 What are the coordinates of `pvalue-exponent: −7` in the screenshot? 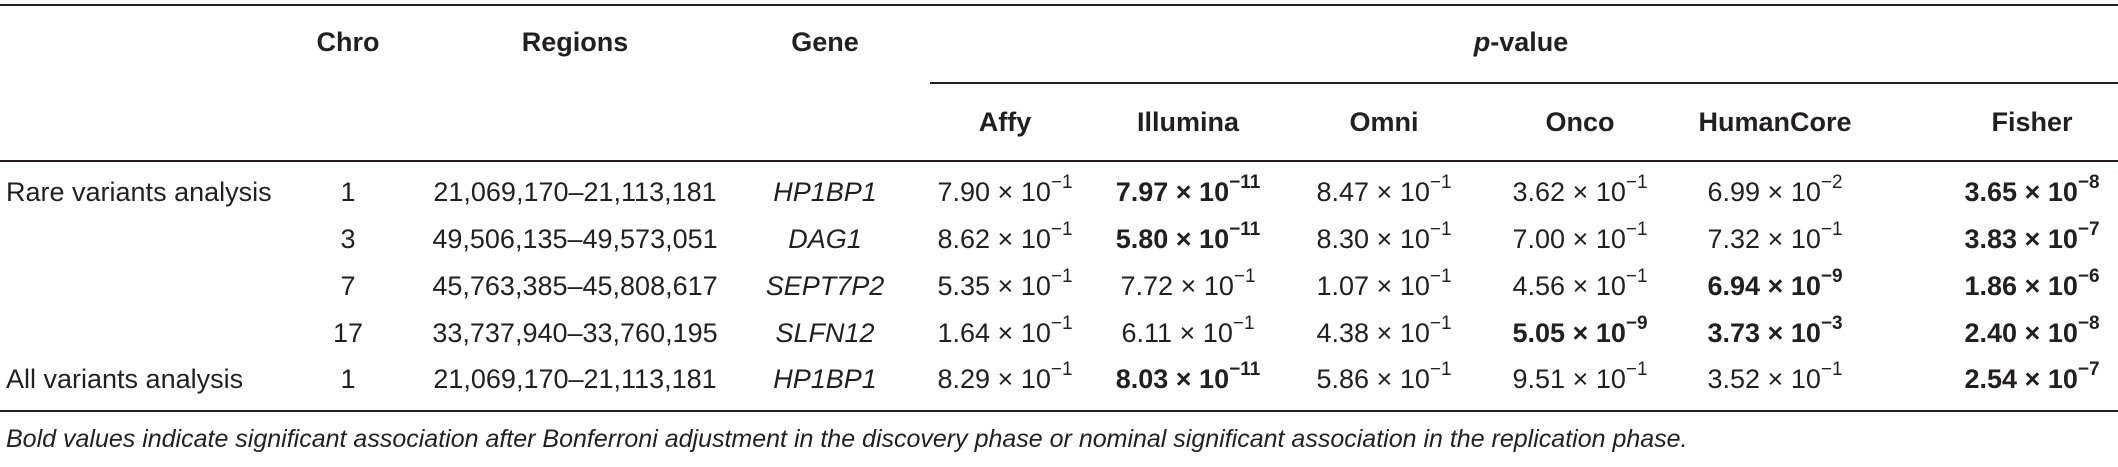 It's located at (2088, 369).